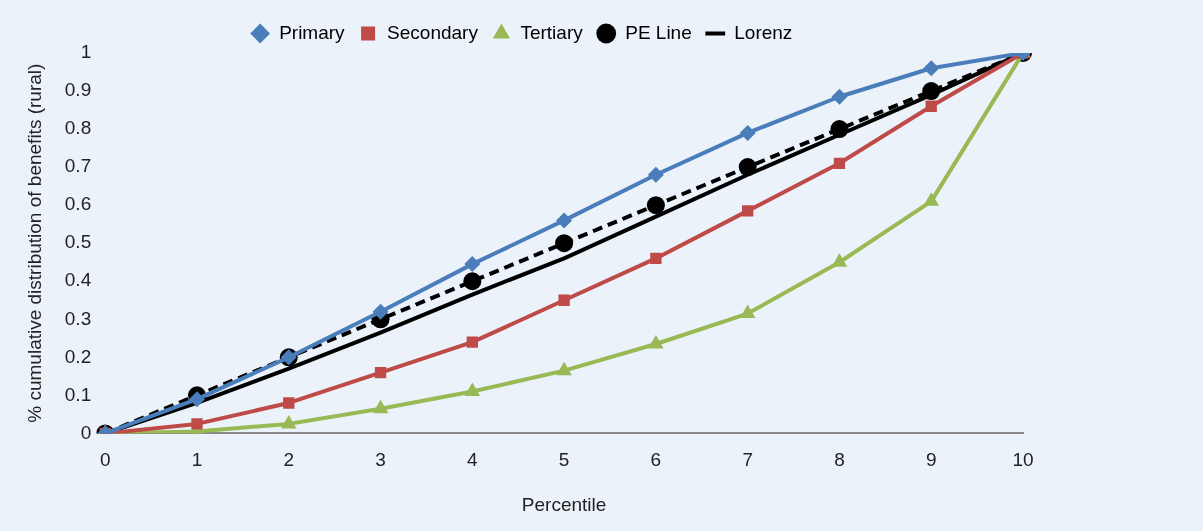  Describe the element at coordinates (656, 460) in the screenshot. I see `x-tick-label: 6` at that location.